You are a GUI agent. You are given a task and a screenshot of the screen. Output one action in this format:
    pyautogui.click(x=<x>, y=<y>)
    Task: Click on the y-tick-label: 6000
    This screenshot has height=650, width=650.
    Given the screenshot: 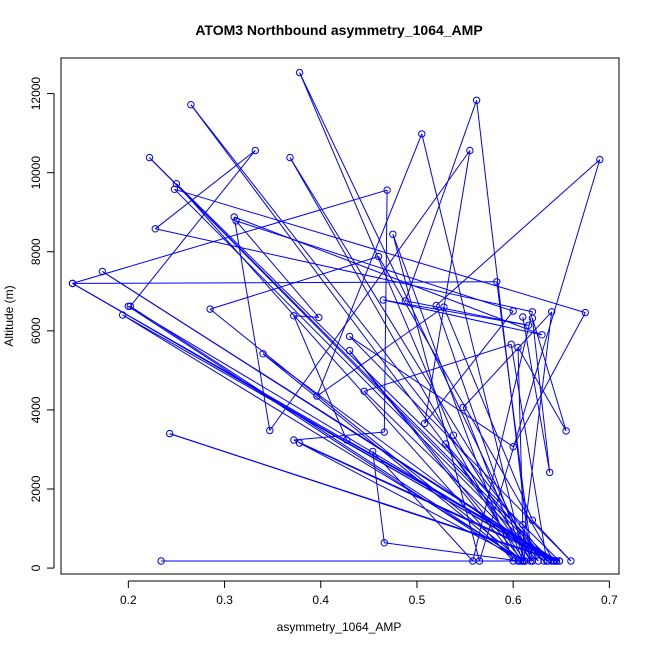 What is the action you would take?
    pyautogui.click(x=36, y=330)
    